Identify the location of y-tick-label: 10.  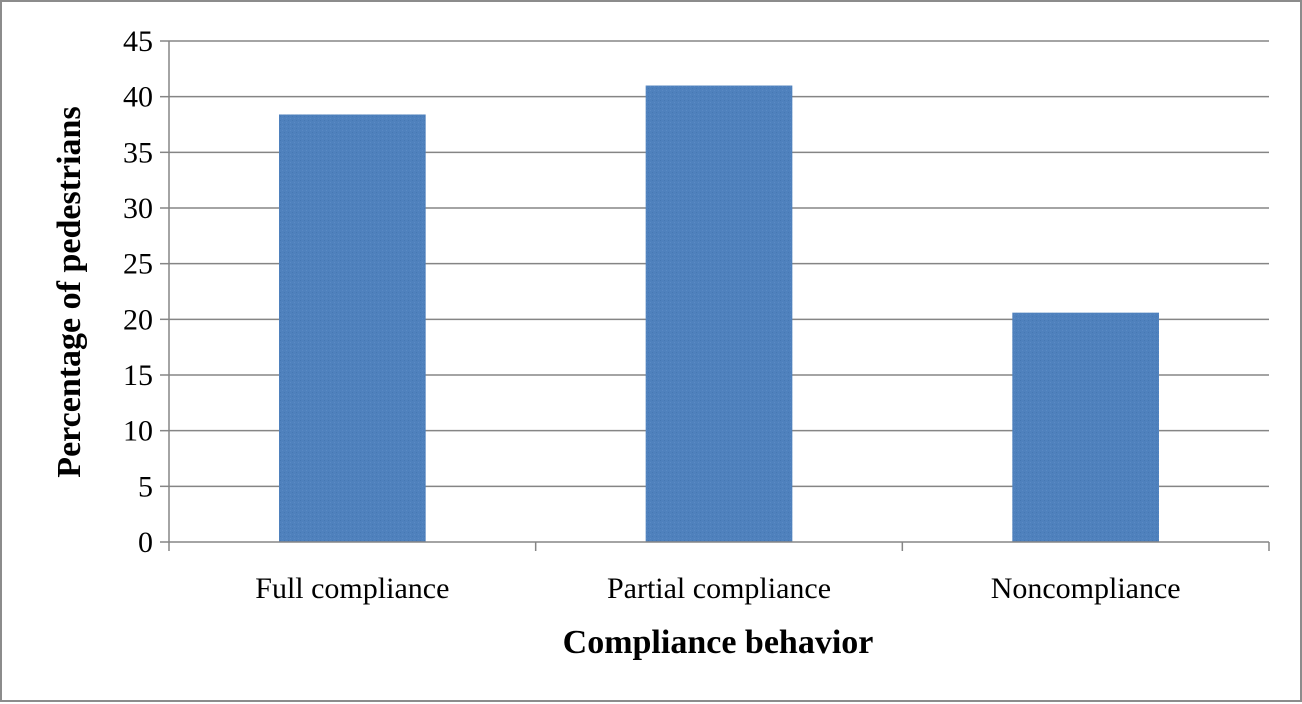
(138, 431).